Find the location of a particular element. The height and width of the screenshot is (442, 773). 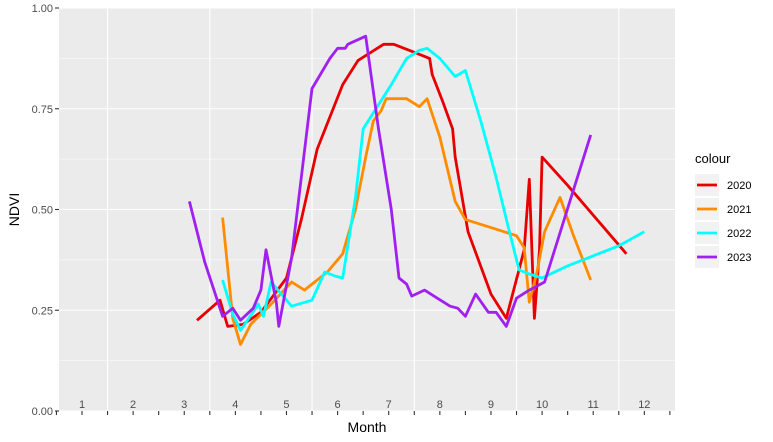

y-tick-label: 0.25 is located at coordinates (42, 311).